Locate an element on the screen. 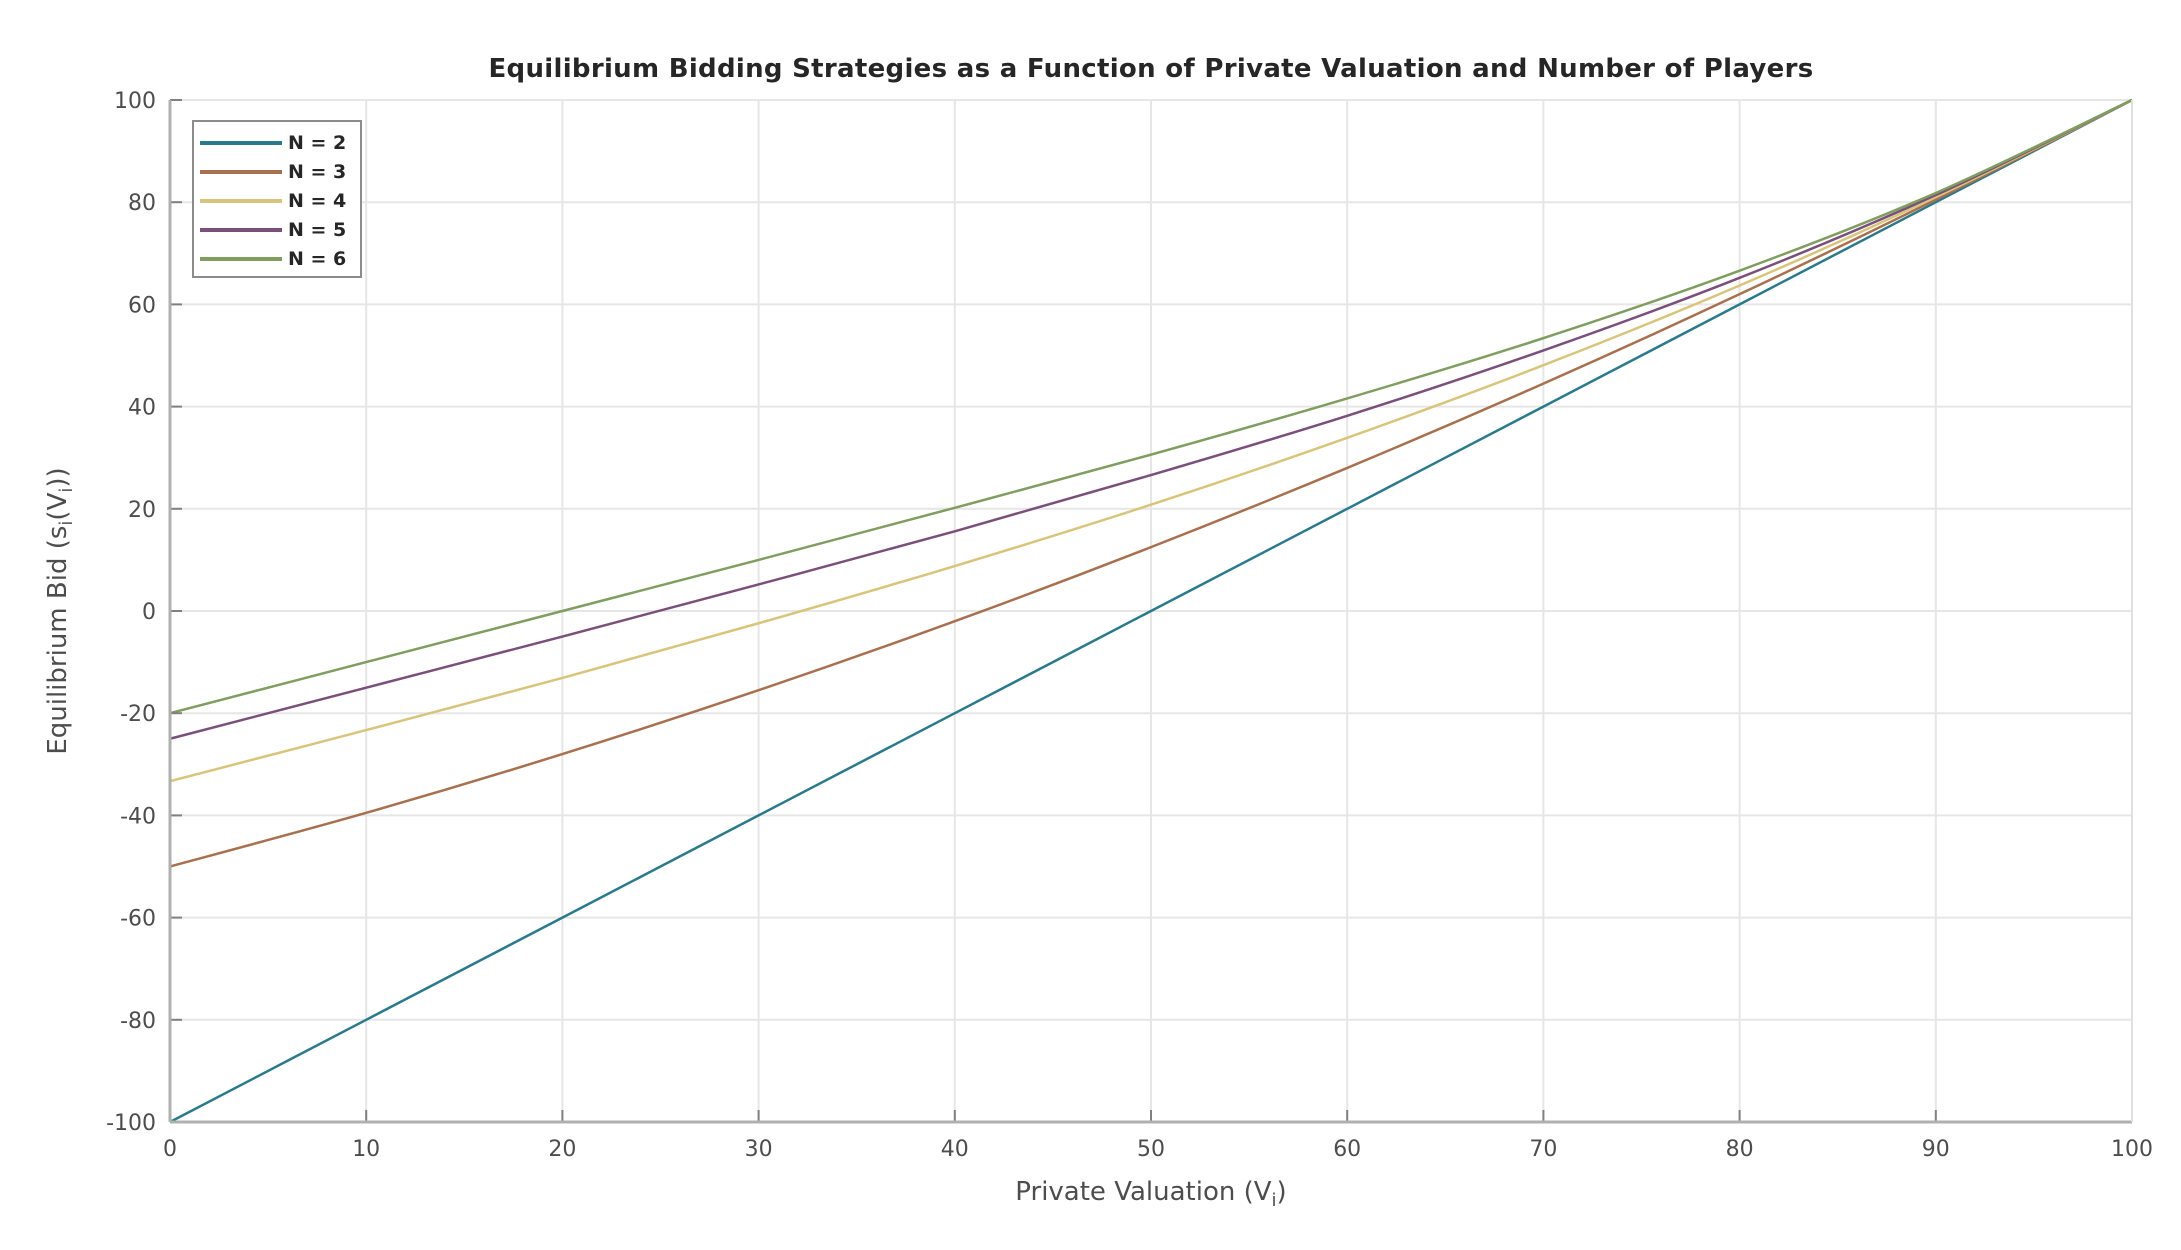 The height and width of the screenshot is (1250, 2181). legend: N = 2 N = 3 N = 4 N = 5 N = 6 is located at coordinates (277, 199).